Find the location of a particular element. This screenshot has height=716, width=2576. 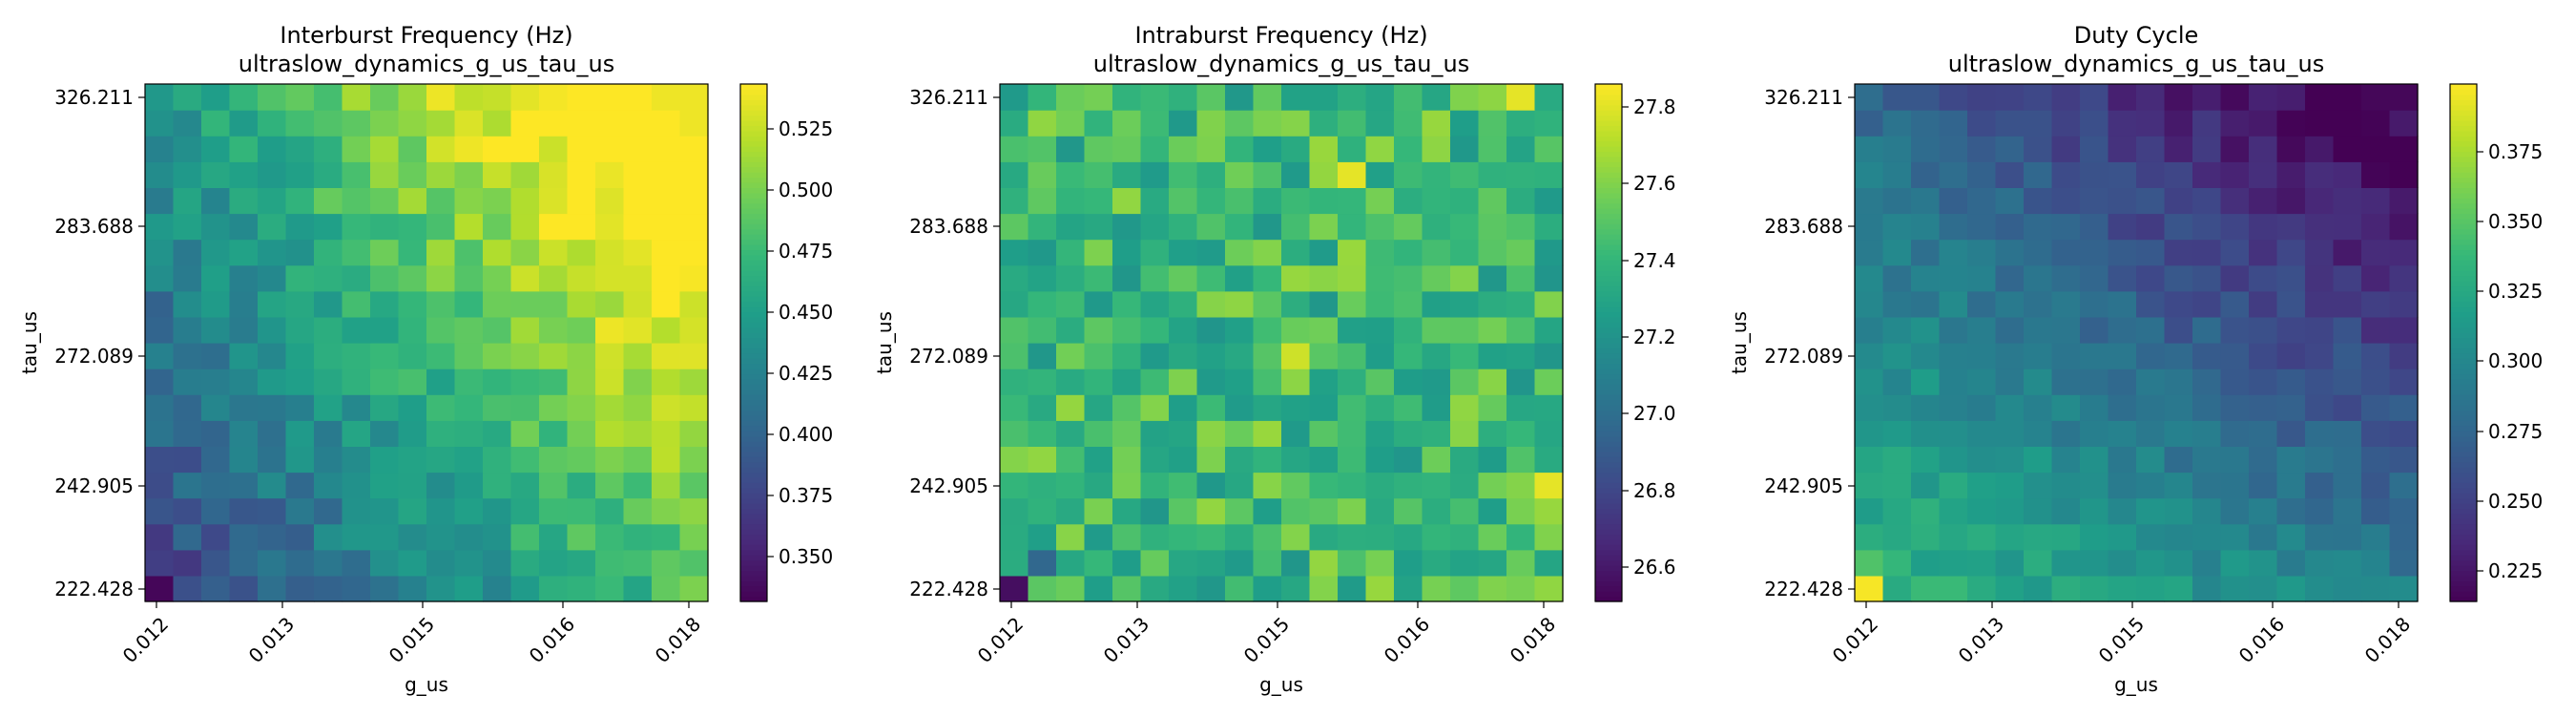

colorbar-tick-label: 0.450 is located at coordinates (806, 312).